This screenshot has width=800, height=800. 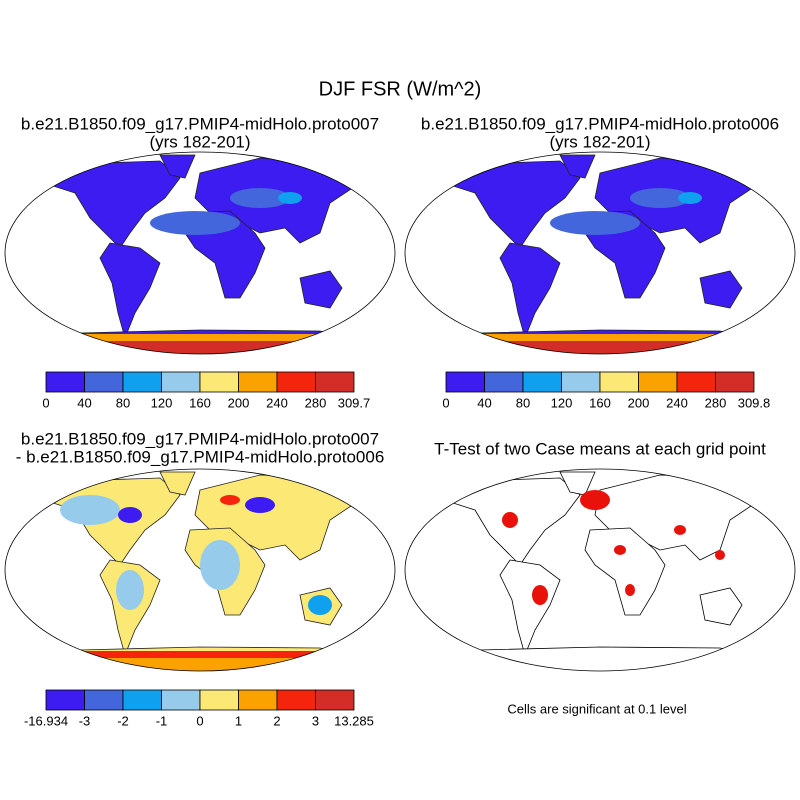 What do you see at coordinates (85, 720) in the screenshot?
I see `colorbar-label: -3` at bounding box center [85, 720].